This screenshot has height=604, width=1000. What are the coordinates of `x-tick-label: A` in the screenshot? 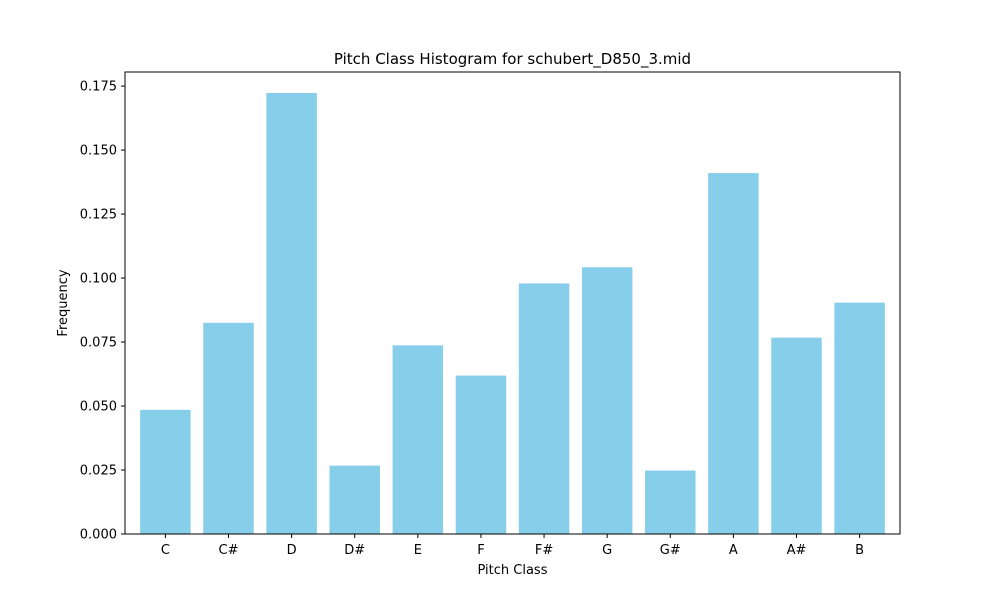 It's located at (733, 550).